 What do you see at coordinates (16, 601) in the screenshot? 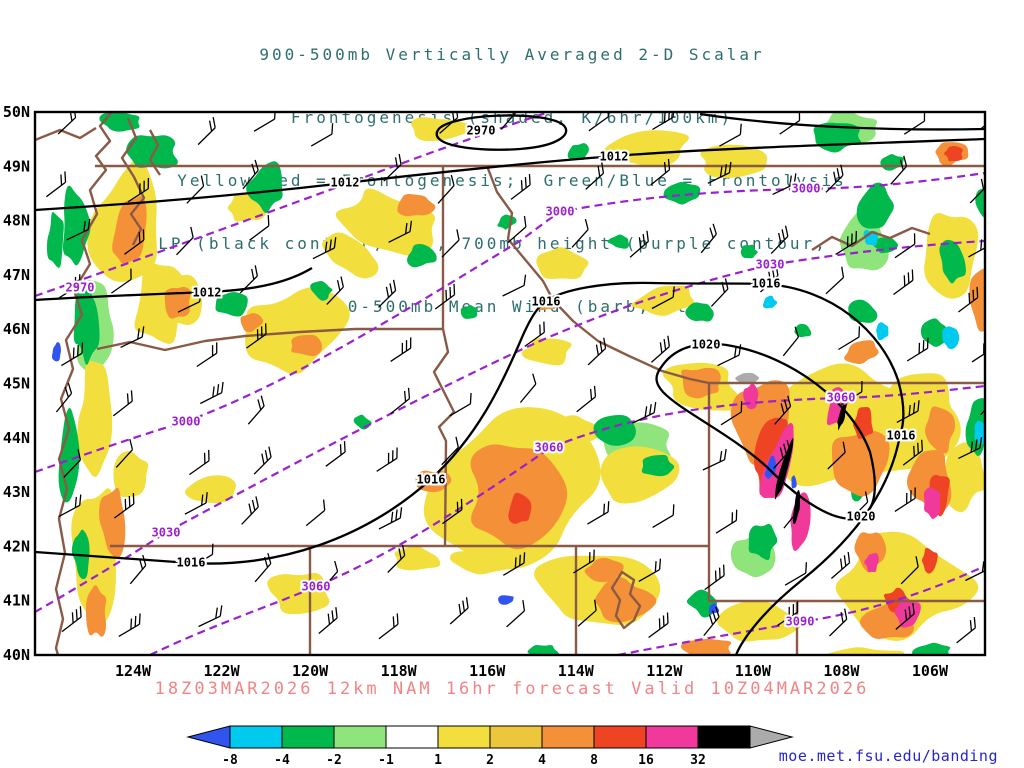
I see `lat-label: 41N` at bounding box center [16, 601].